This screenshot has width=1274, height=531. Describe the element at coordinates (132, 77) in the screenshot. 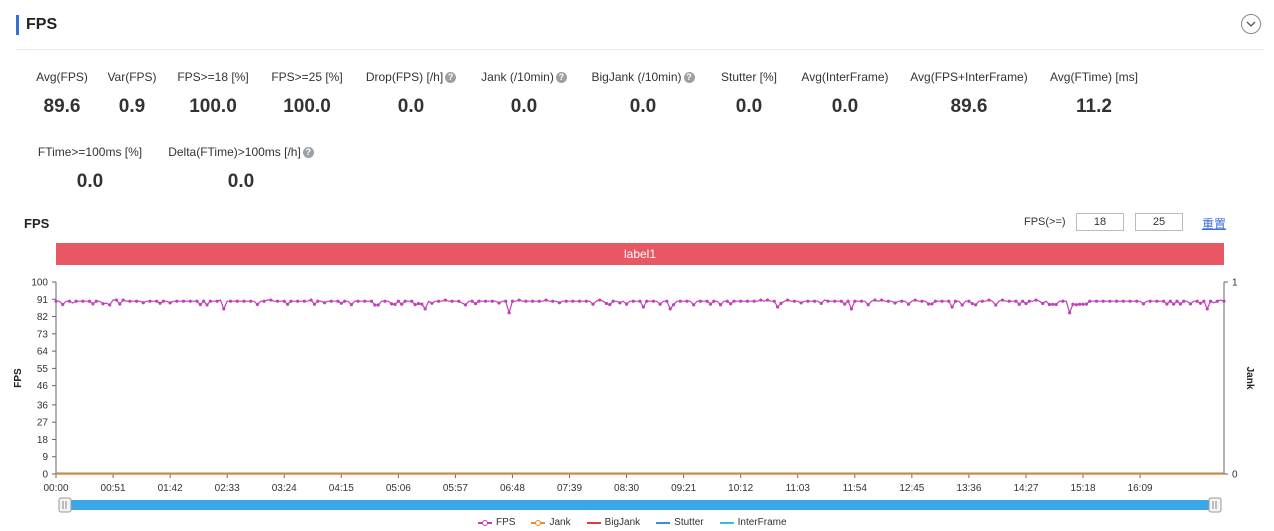

I see `metric-label-text: Var(FPS)` at that location.